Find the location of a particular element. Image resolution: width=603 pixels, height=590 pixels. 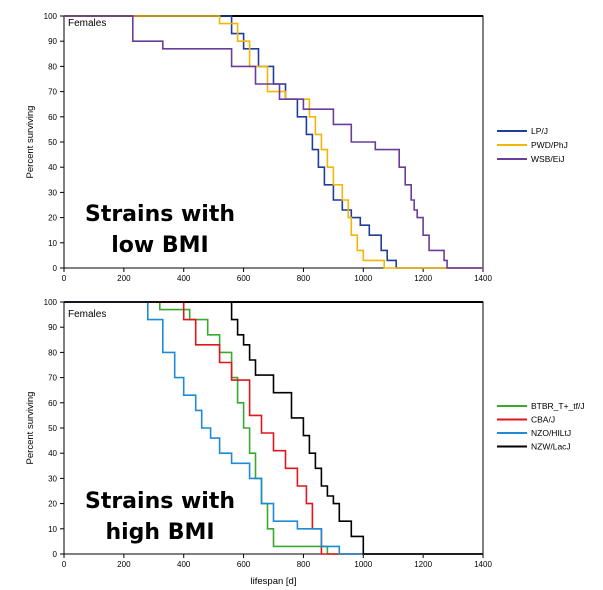

x-axis-label: lifespan [d] is located at coordinates (274, 581).